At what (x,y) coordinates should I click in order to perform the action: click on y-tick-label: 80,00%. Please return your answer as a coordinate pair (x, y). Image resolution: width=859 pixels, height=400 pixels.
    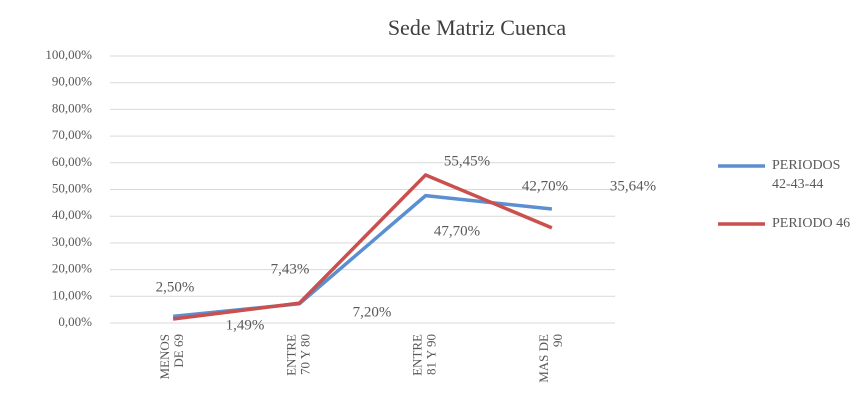
    Looking at the image, I should click on (72, 107).